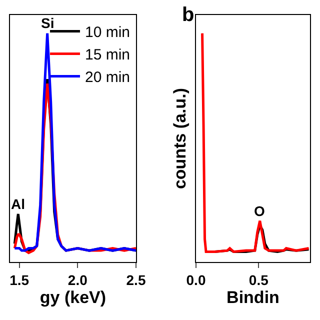  What do you see at coordinates (188, 15) in the screenshot?
I see `text: b` at bounding box center [188, 15].